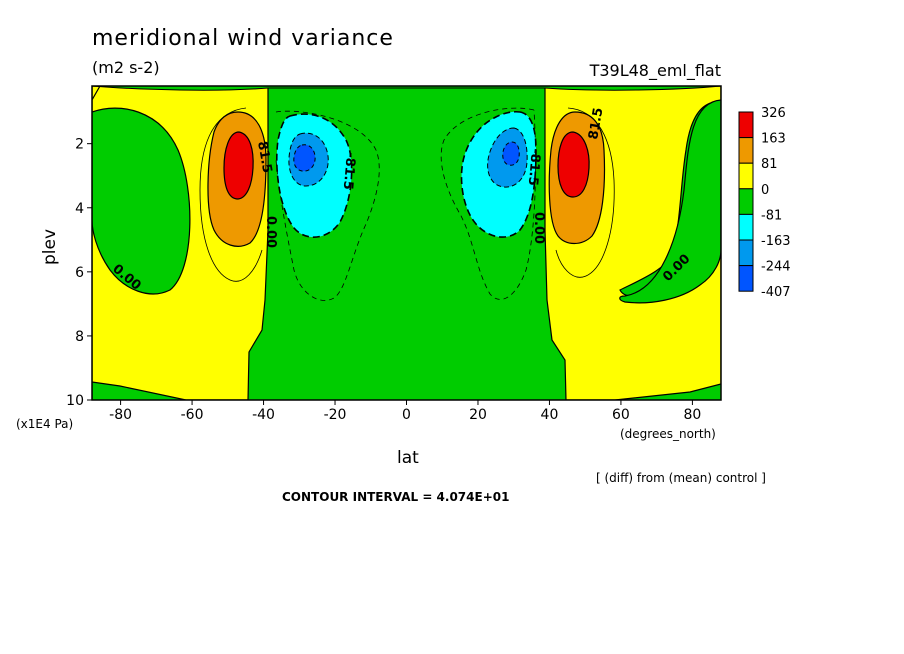 Image resolution: width=904 pixels, height=654 pixels. I want to click on legend-label: 163, so click(773, 139).